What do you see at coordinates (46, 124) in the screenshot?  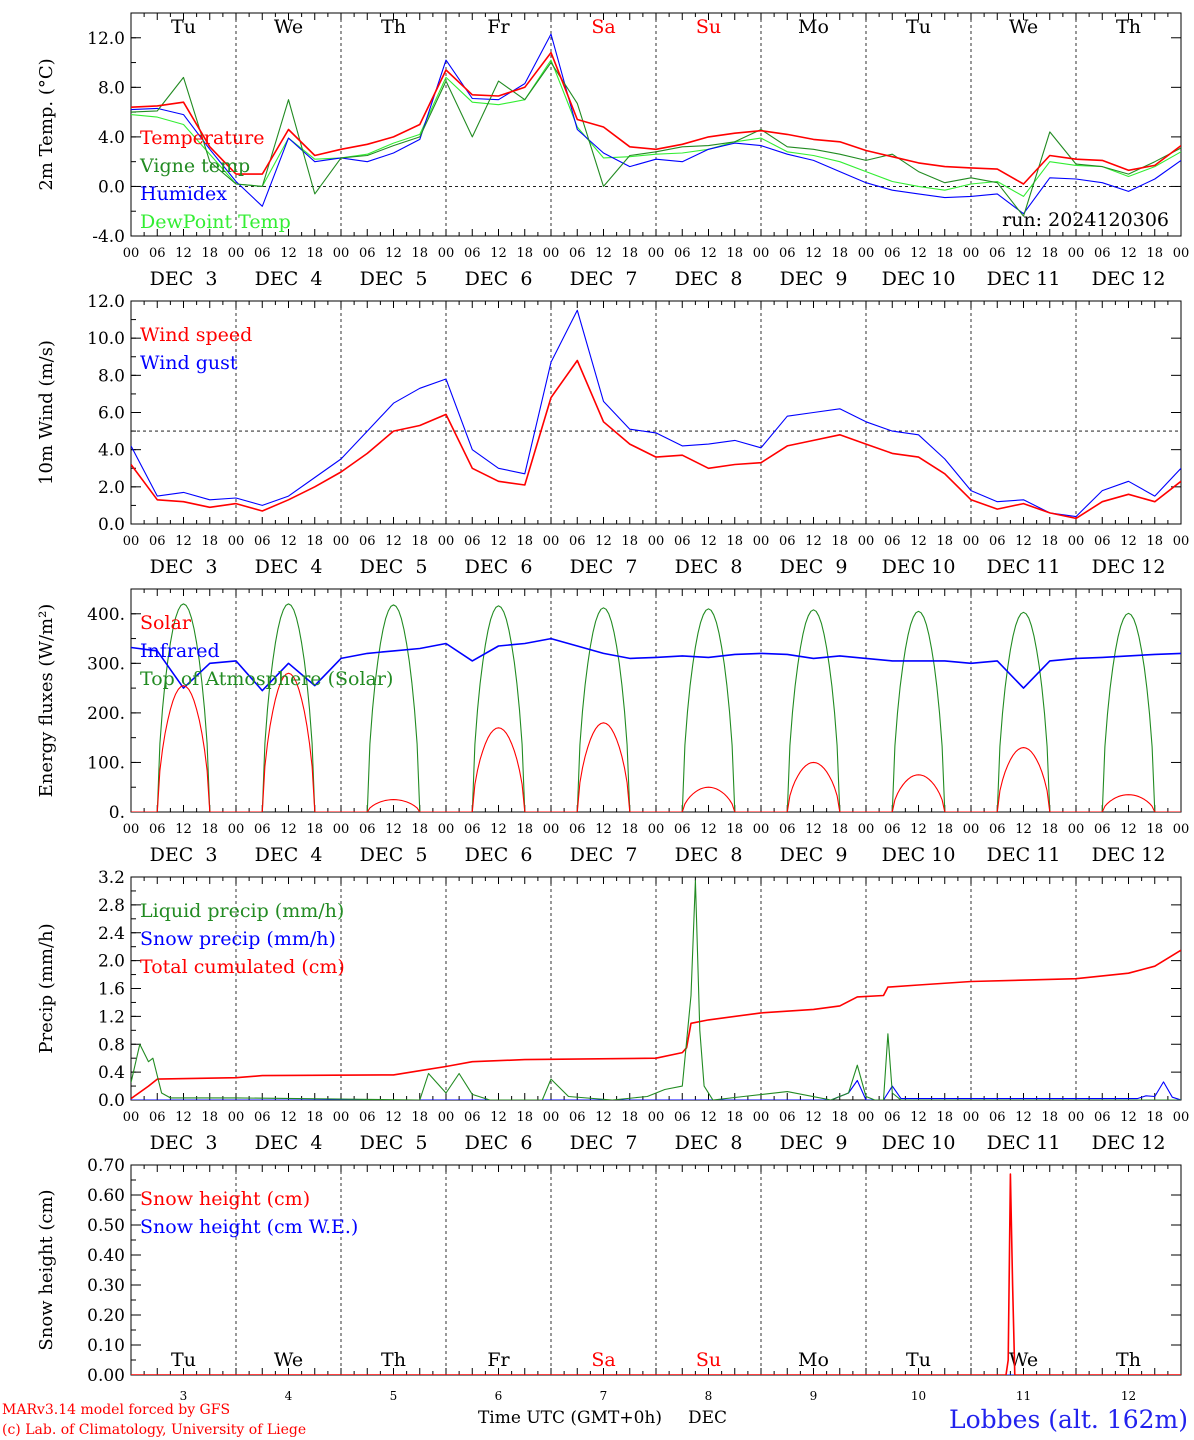 I see `y-axis-label: 2m Temp. (°C)` at bounding box center [46, 124].